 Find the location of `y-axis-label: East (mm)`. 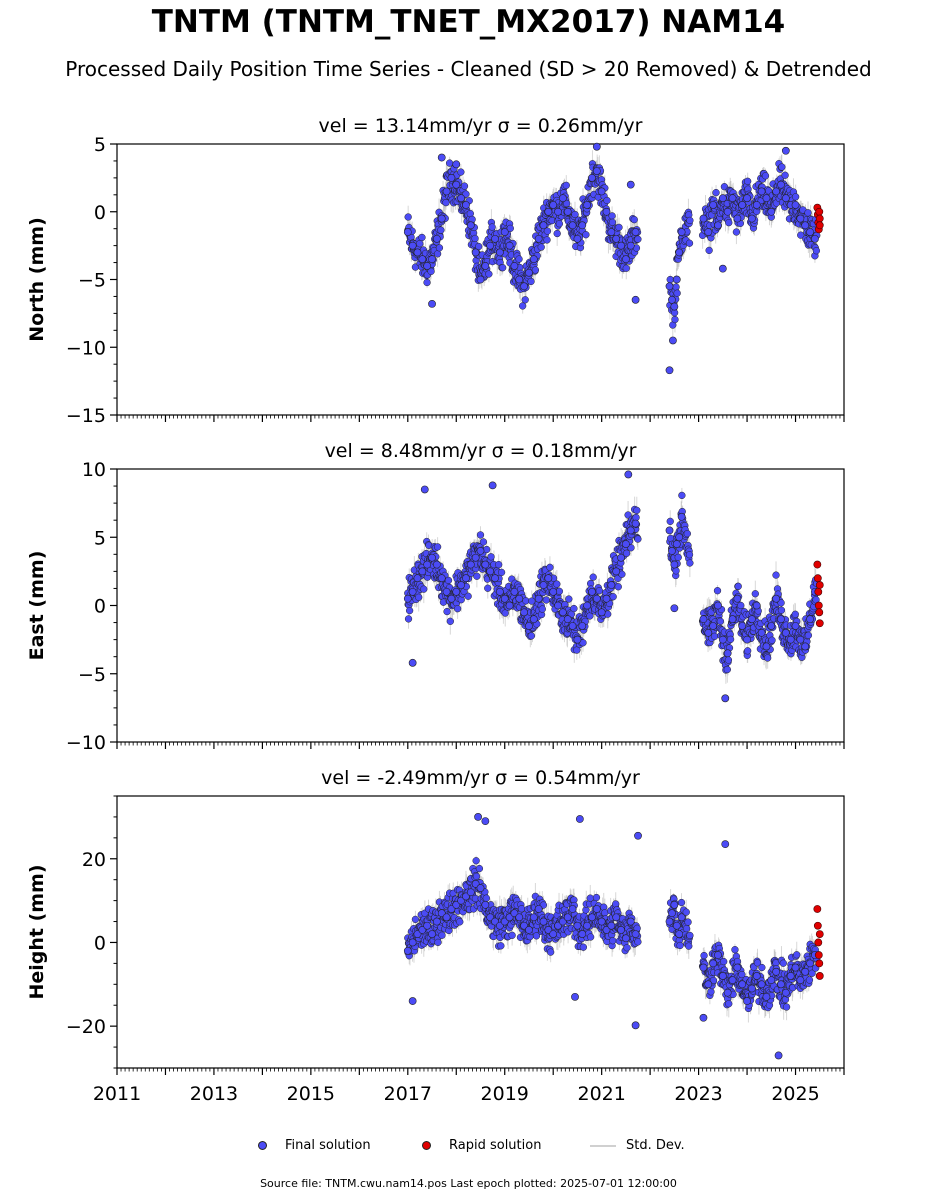

y-axis-label: East (mm) is located at coordinates (37, 606).